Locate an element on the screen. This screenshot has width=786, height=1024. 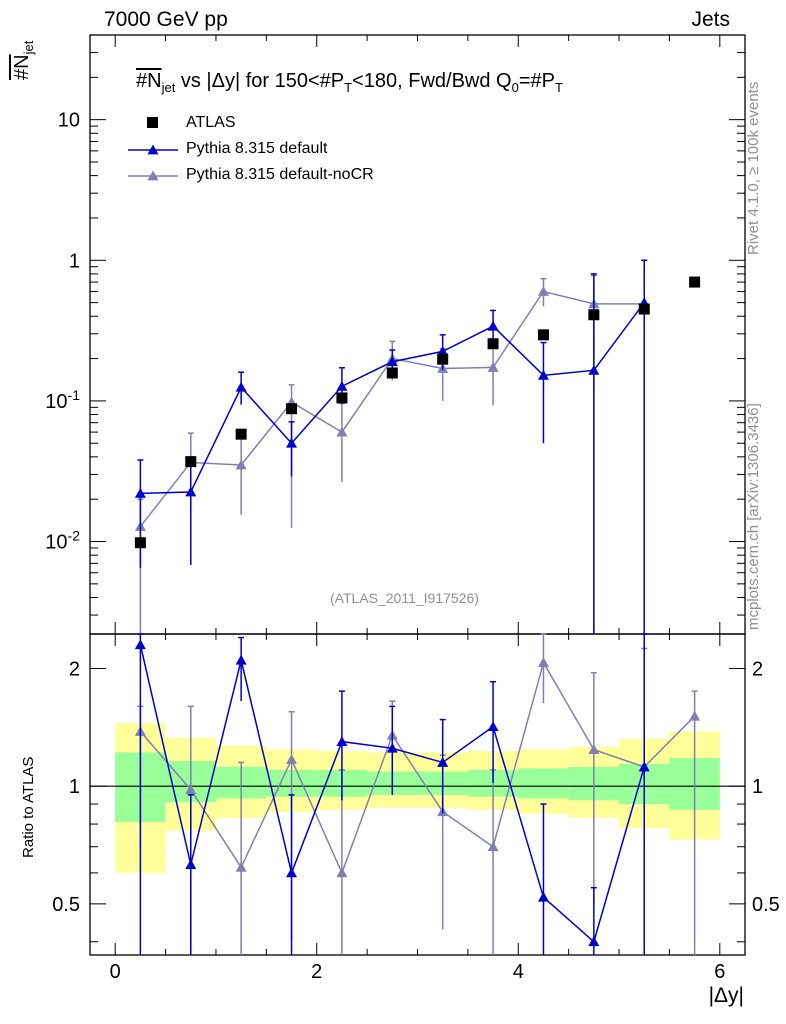
ratio-tick-label-right: 2 is located at coordinates (757, 669).